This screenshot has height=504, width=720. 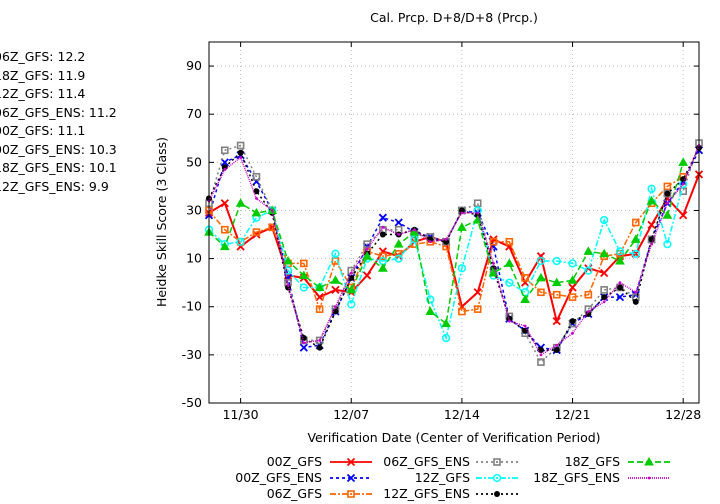 What do you see at coordinates (278, 477) in the screenshot?
I see `legend-label: 00Z_GFS_ENS` at bounding box center [278, 477].